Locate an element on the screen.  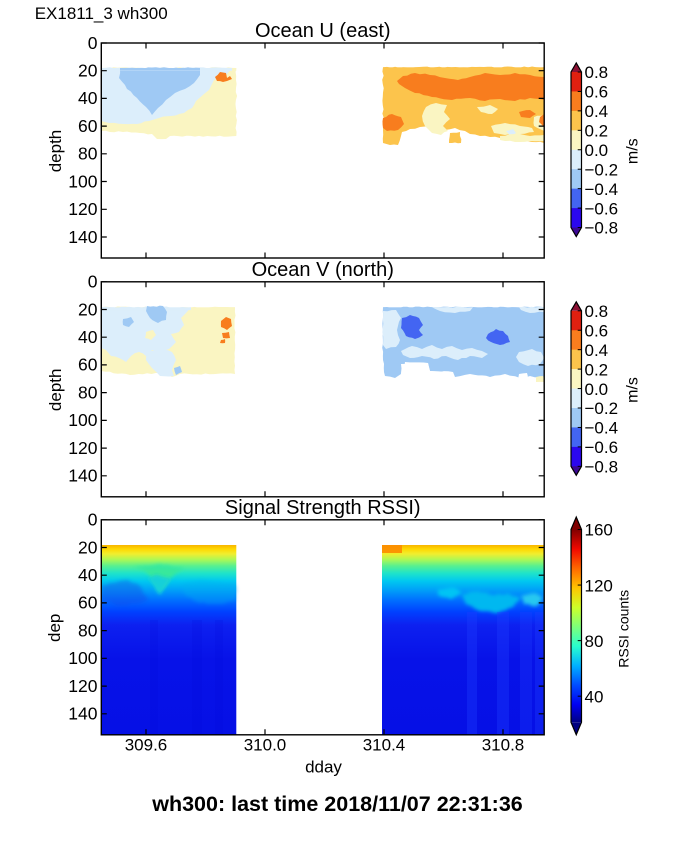
svg-text: RSSI counts is located at coordinates (624, 629).